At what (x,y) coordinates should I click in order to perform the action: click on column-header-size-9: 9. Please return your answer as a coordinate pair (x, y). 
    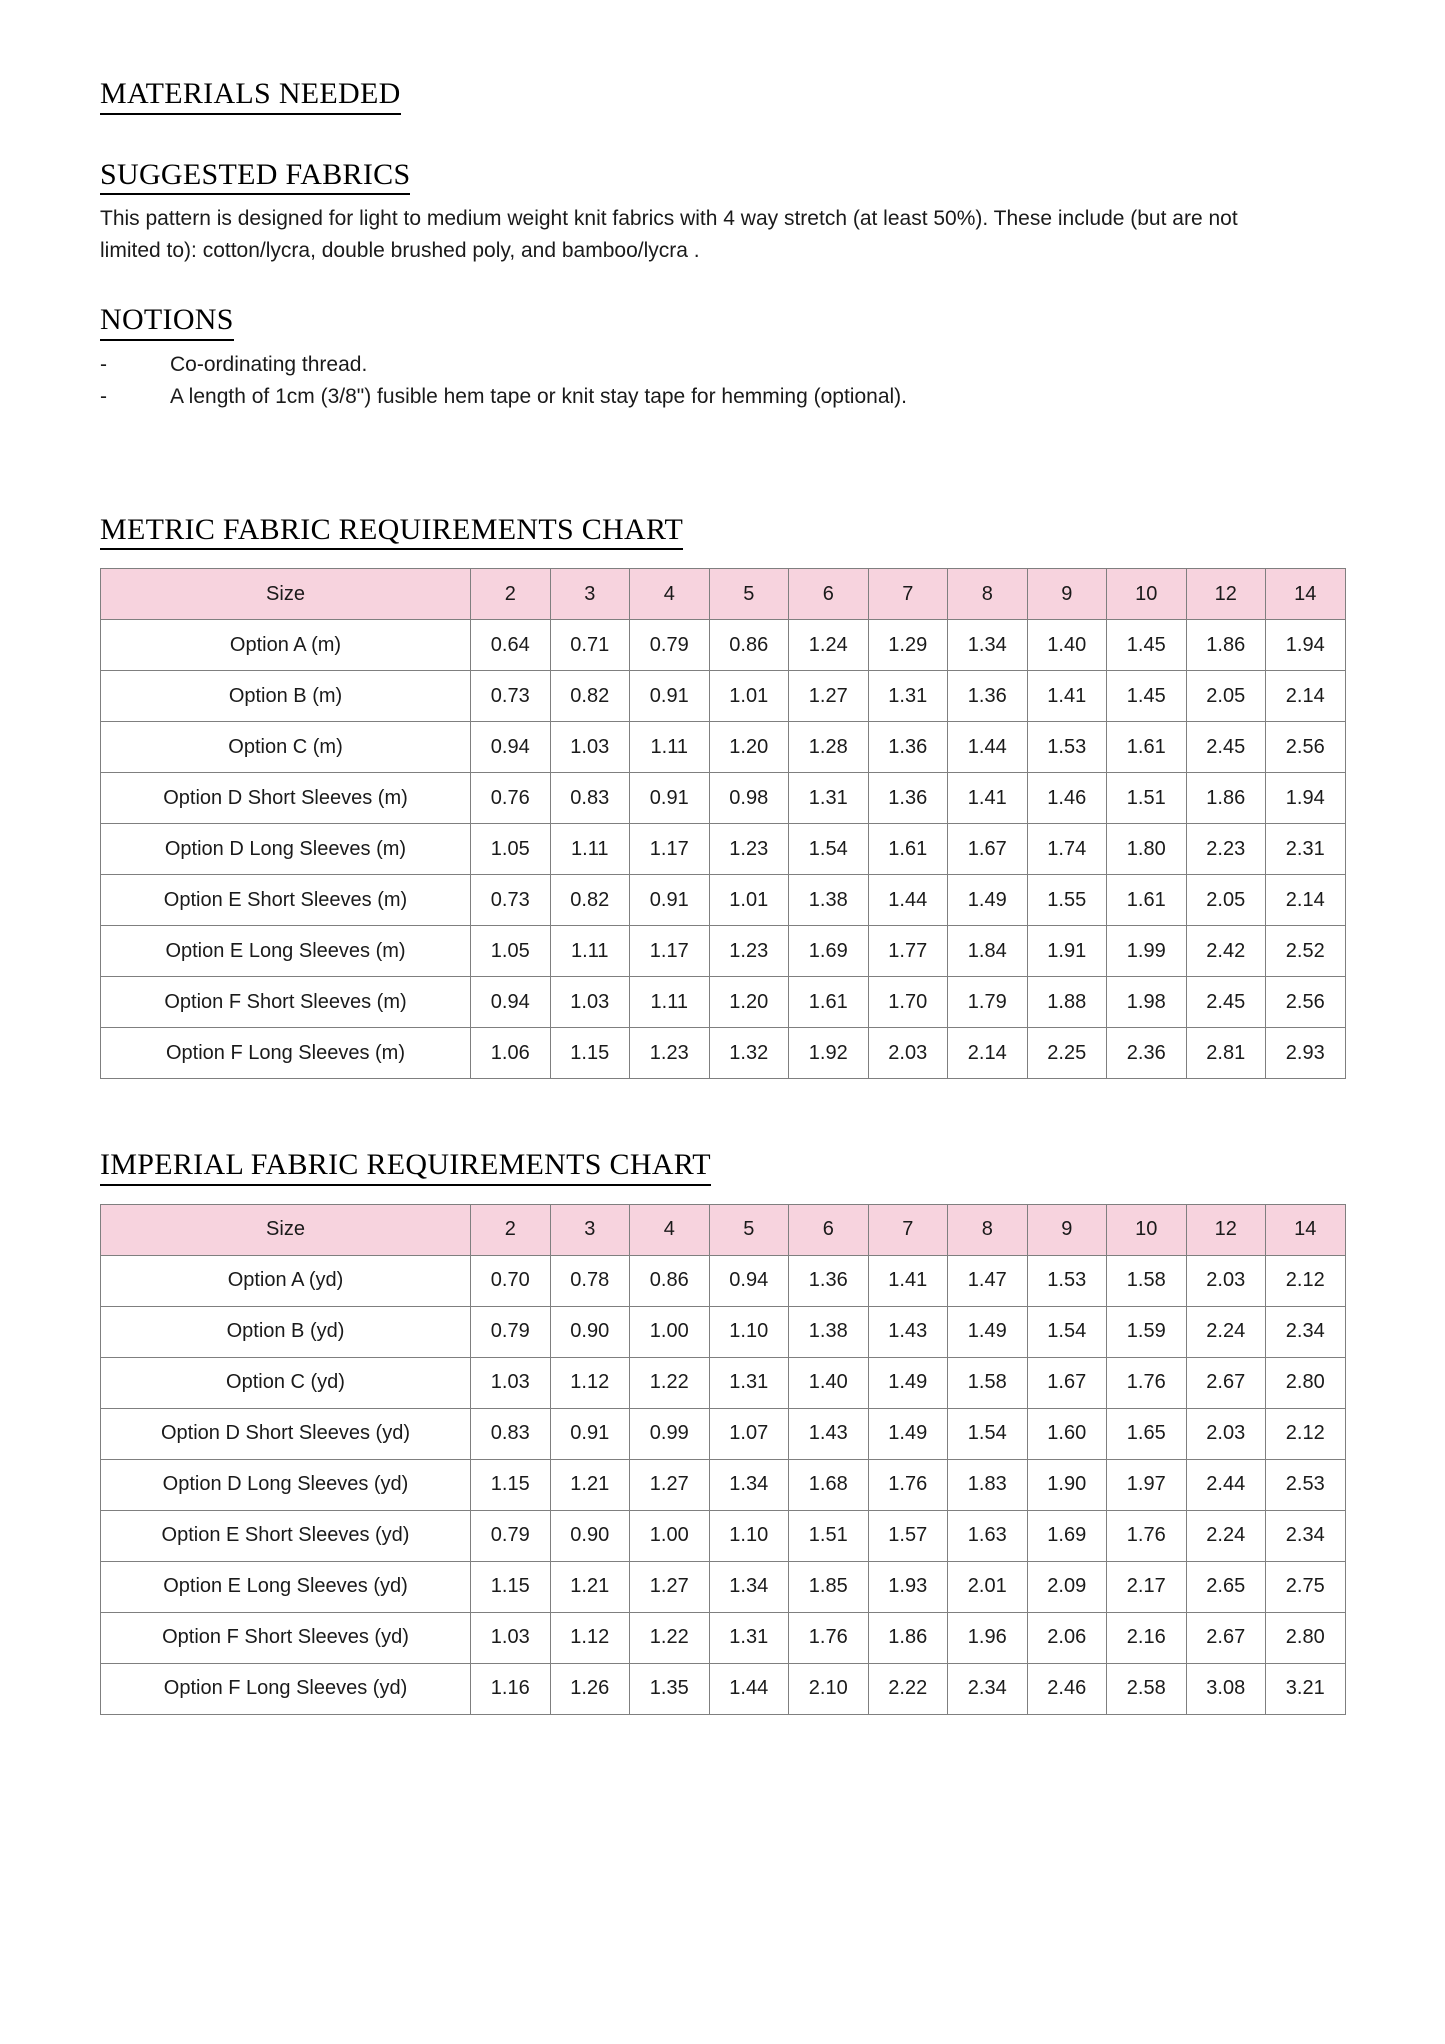
    Looking at the image, I should click on (1066, 1229).